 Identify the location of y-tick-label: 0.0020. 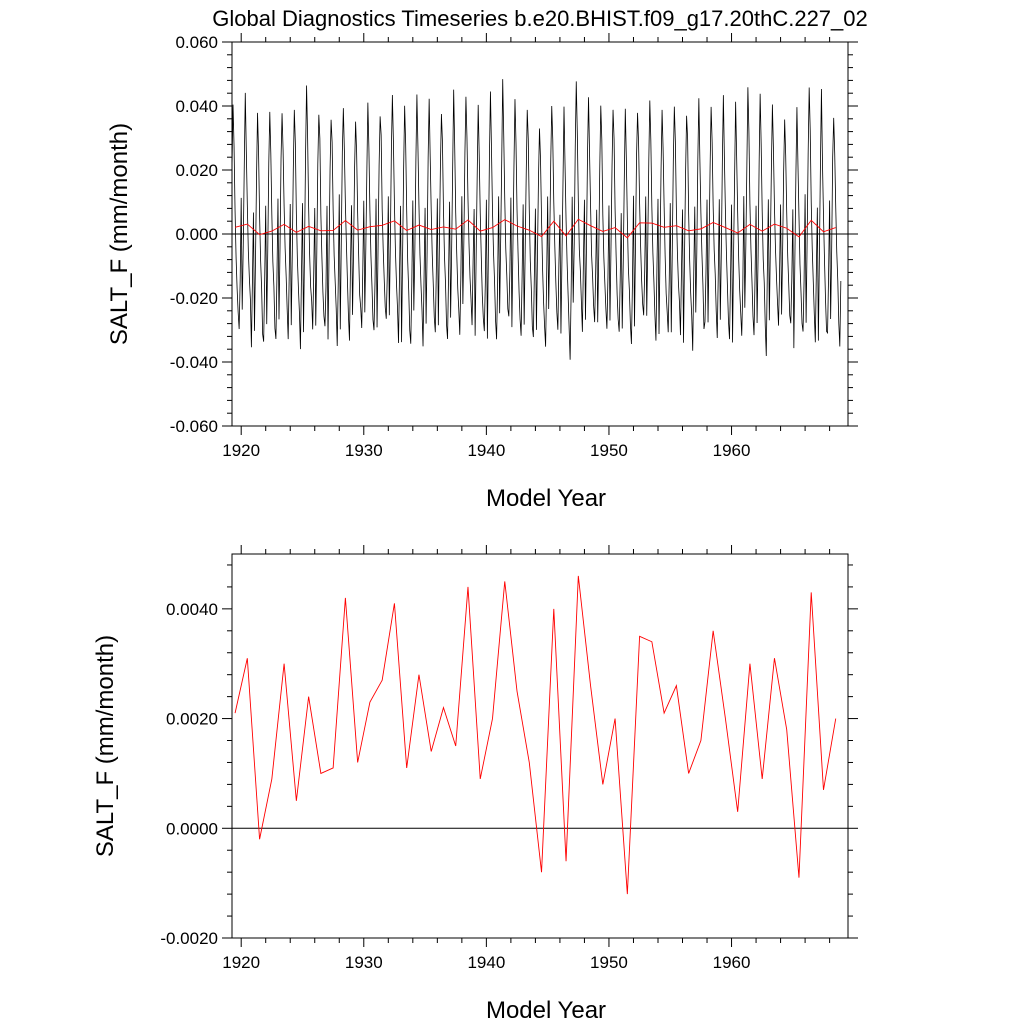
(192, 719).